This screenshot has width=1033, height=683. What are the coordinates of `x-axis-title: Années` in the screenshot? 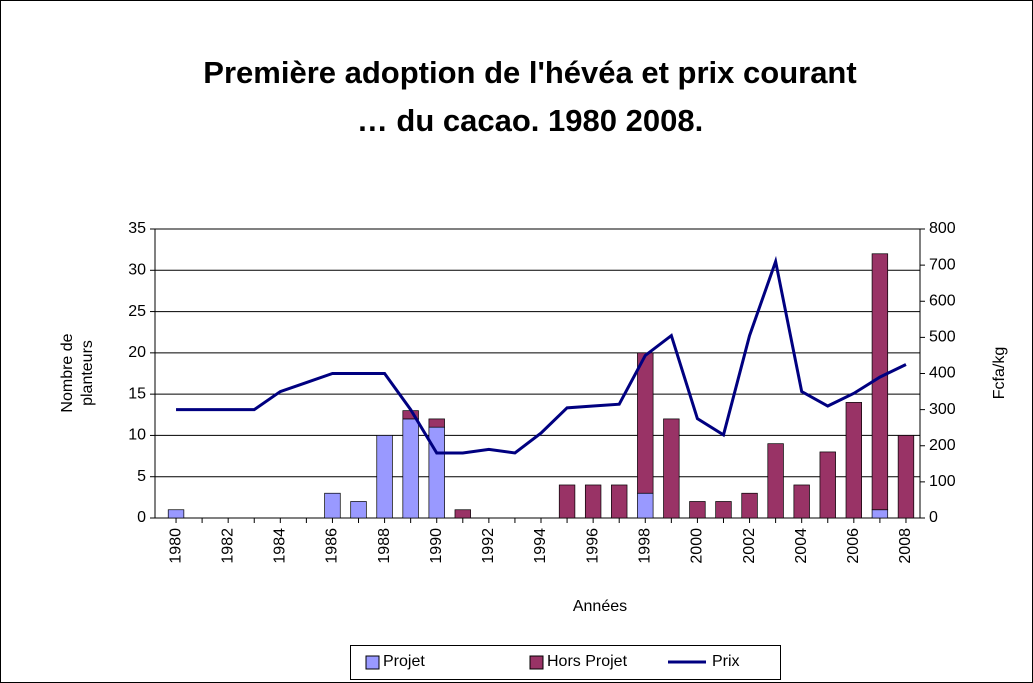 It's located at (600, 606).